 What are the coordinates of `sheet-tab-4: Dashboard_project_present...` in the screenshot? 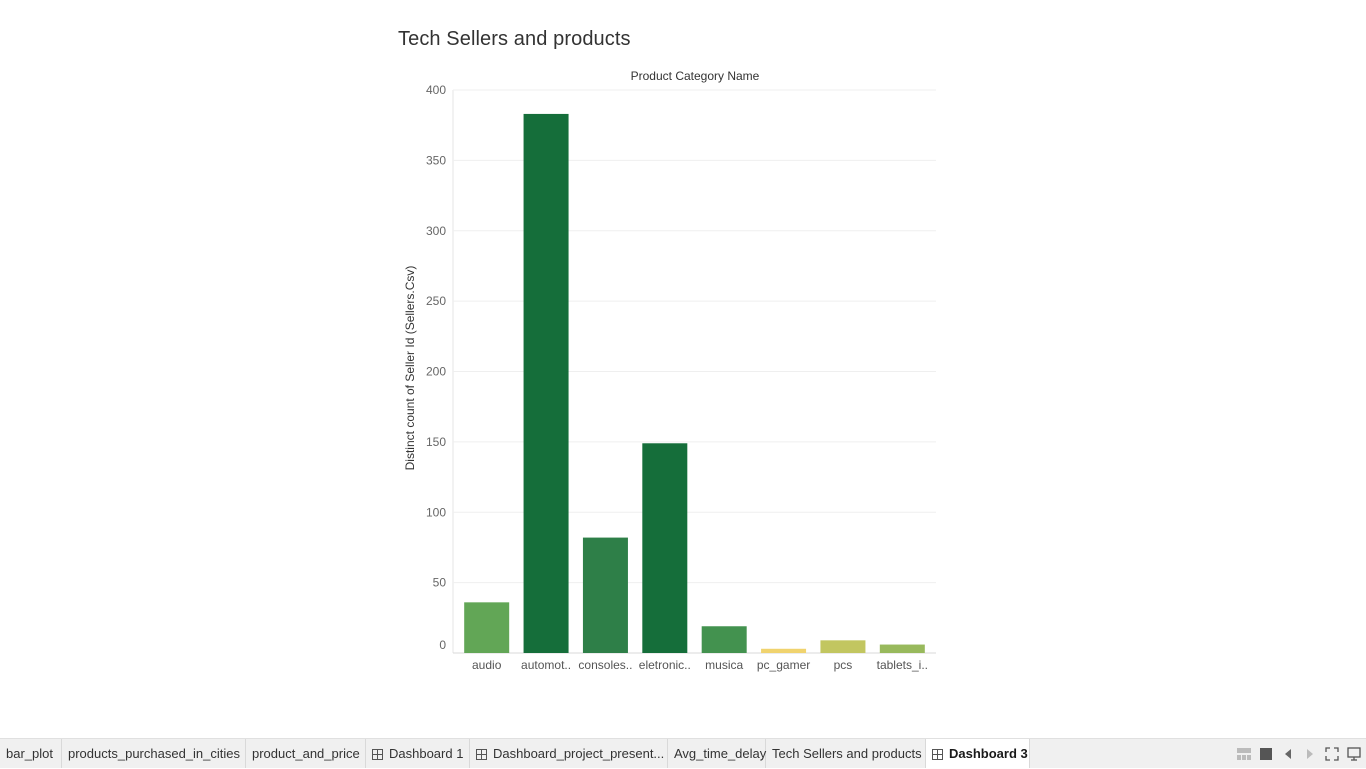 It's located at (569, 753).